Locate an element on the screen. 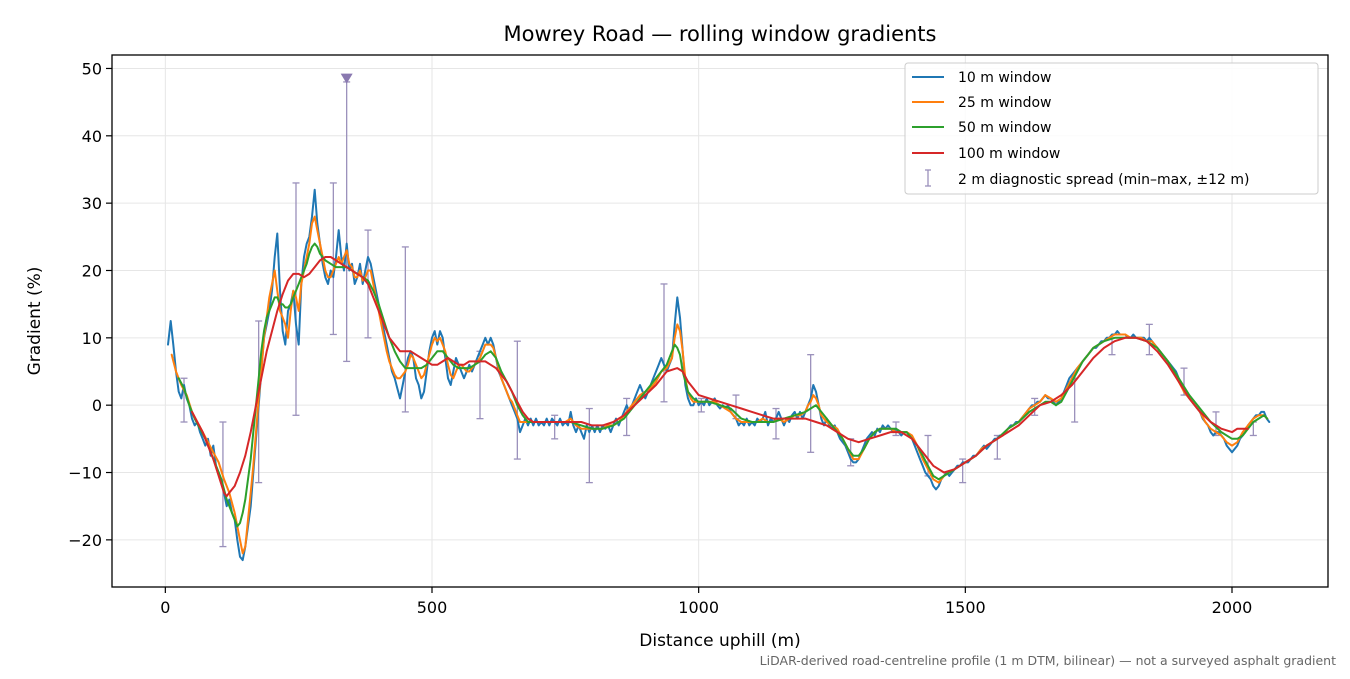 The height and width of the screenshot is (679, 1350). legend-label-50m: 50 m window is located at coordinates (1004, 128).